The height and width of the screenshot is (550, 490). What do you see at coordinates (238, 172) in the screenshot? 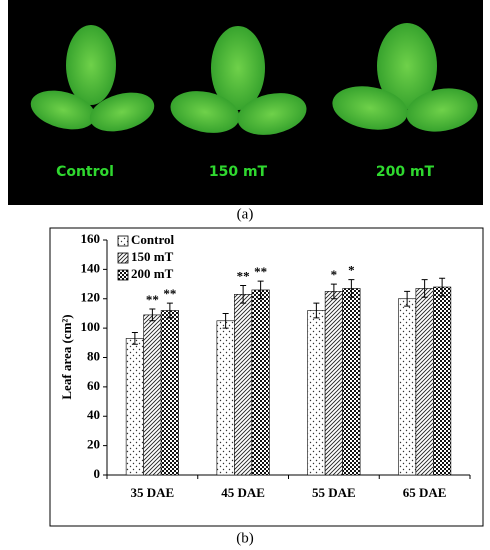
I see `photo-label: 150 mT` at bounding box center [238, 172].